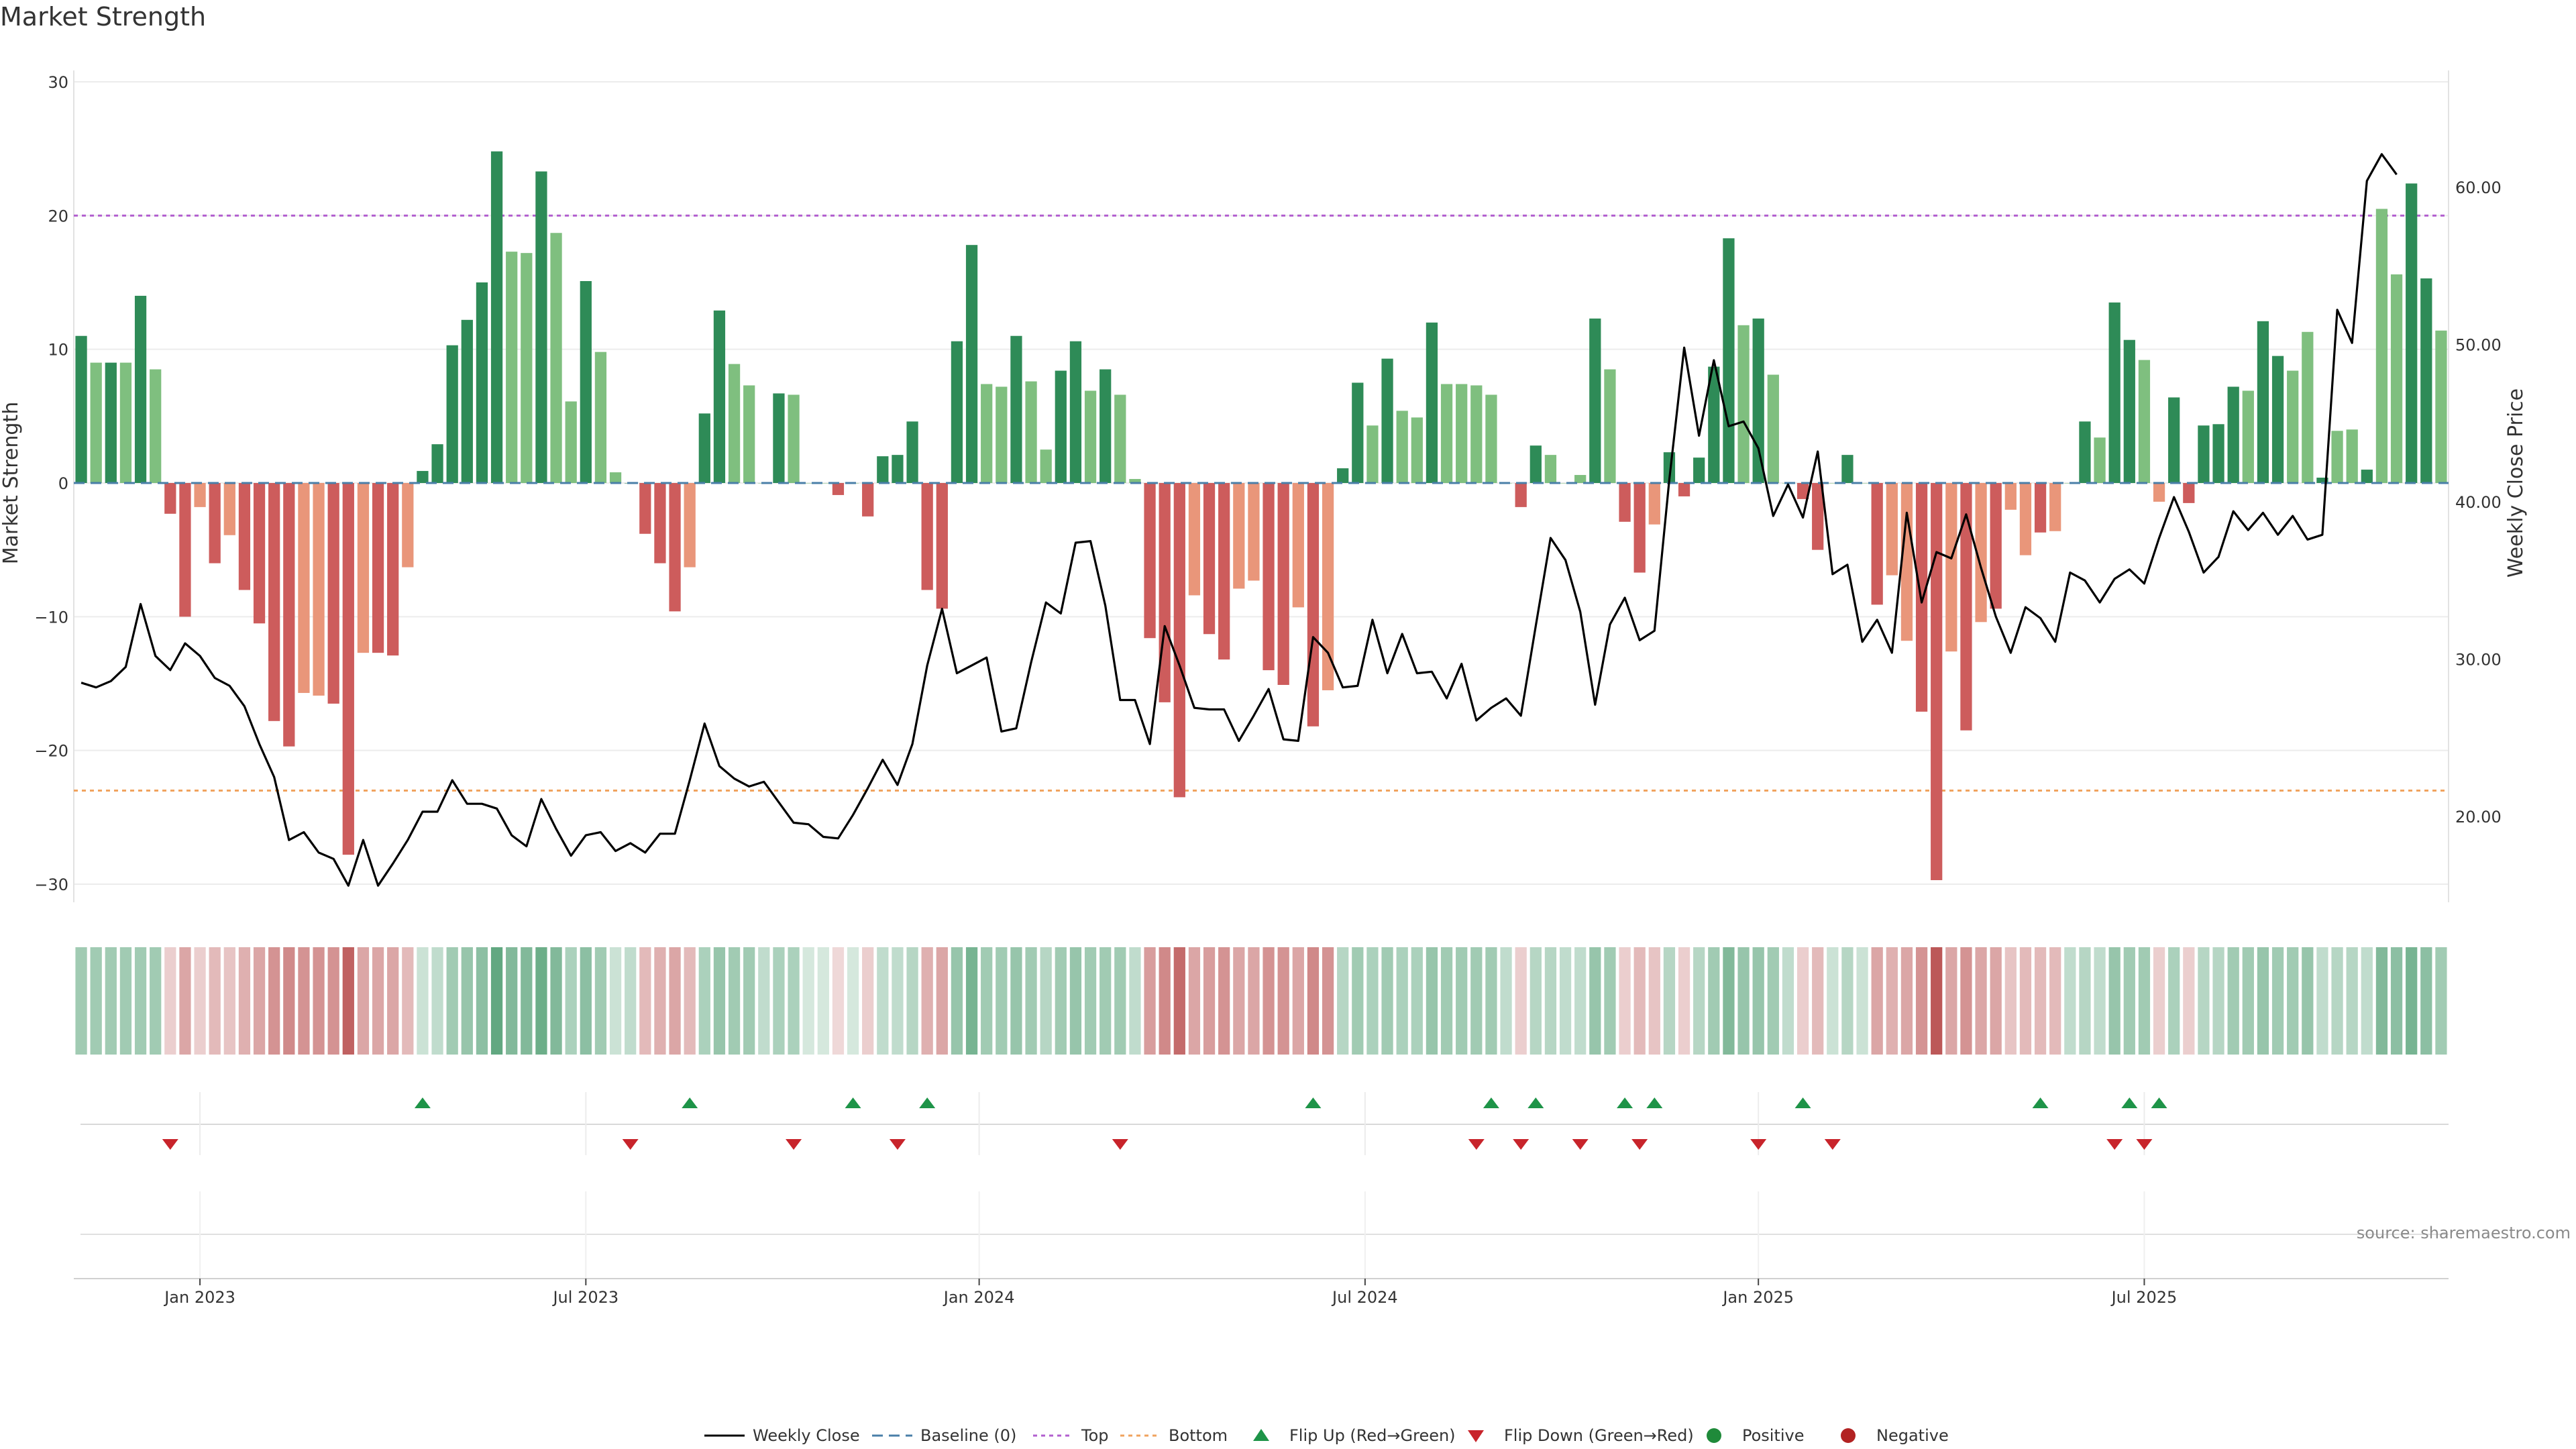 The height and width of the screenshot is (1449, 2576). What do you see at coordinates (1198, 1435) in the screenshot?
I see `legend-label: Bottom` at bounding box center [1198, 1435].